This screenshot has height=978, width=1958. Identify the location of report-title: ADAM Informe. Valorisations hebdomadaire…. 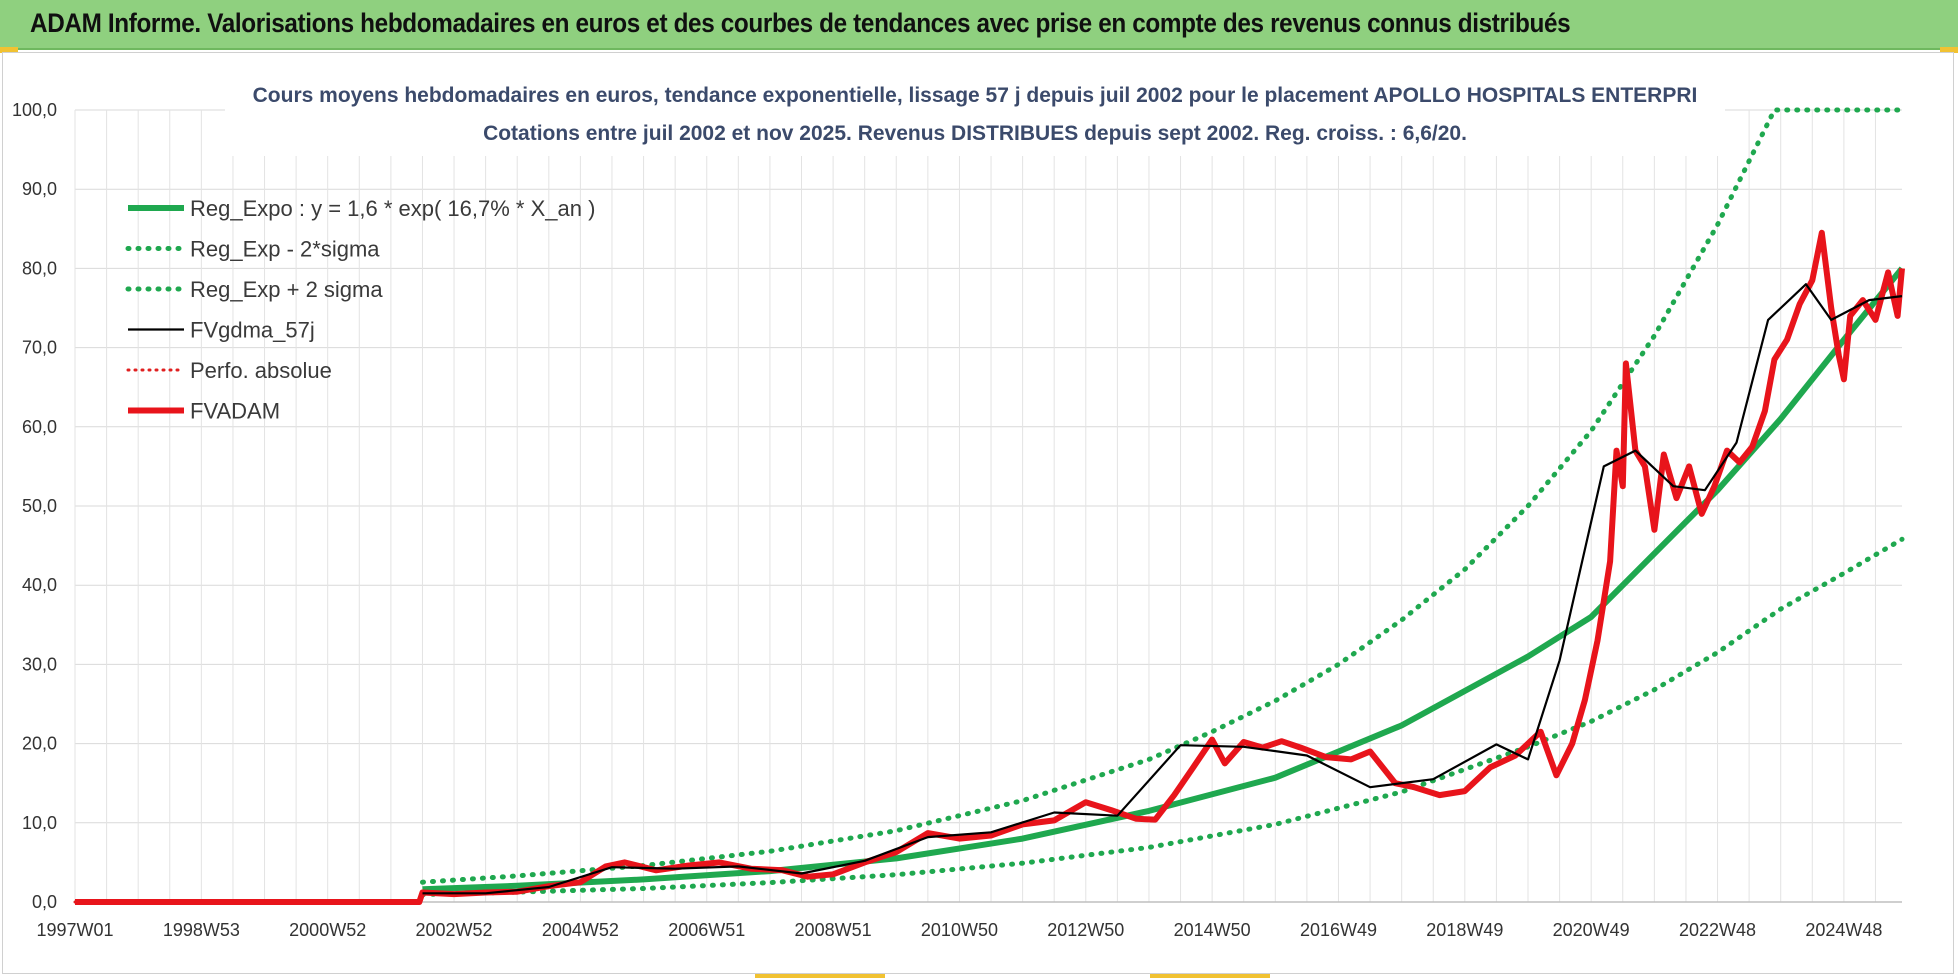
(800, 23).